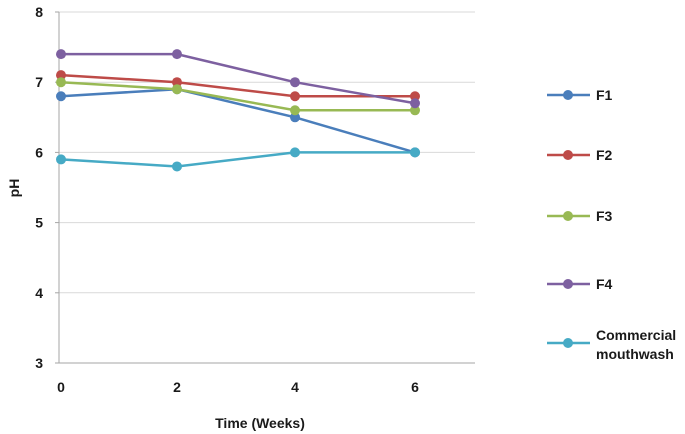 The width and height of the screenshot is (685, 434). Describe the element at coordinates (604, 216) in the screenshot. I see `legend-label: F3` at that location.